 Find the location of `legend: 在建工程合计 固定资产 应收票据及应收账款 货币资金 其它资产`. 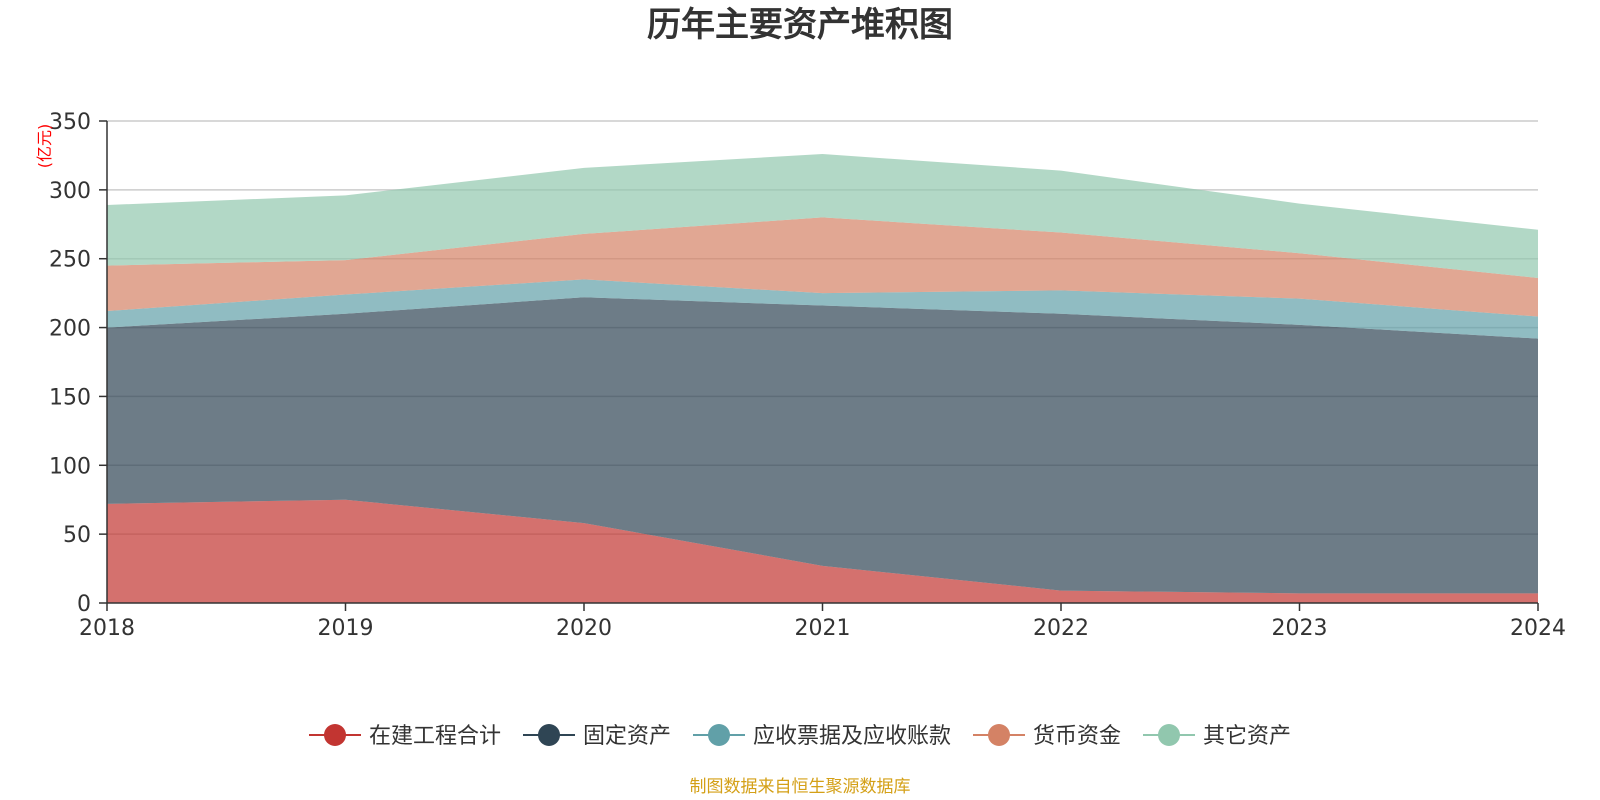

legend: 在建工程合计 固定资产 应收票据及应收账款 货币资金 其它资产 is located at coordinates (799, 736).